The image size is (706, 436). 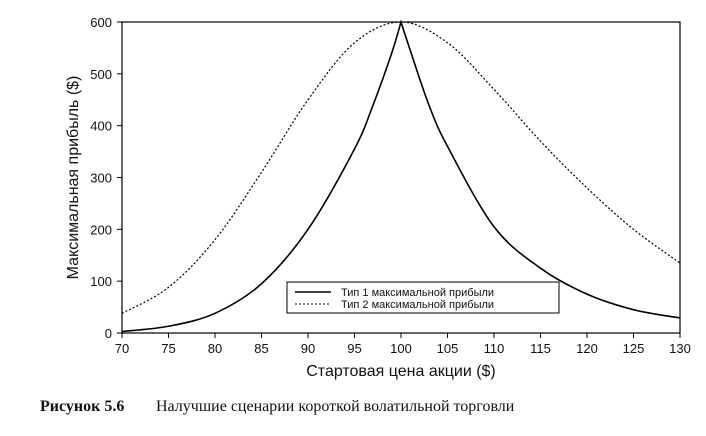 What do you see at coordinates (401, 371) in the screenshot?
I see `x-axis-title: Стартовая цена акции ($)` at bounding box center [401, 371].